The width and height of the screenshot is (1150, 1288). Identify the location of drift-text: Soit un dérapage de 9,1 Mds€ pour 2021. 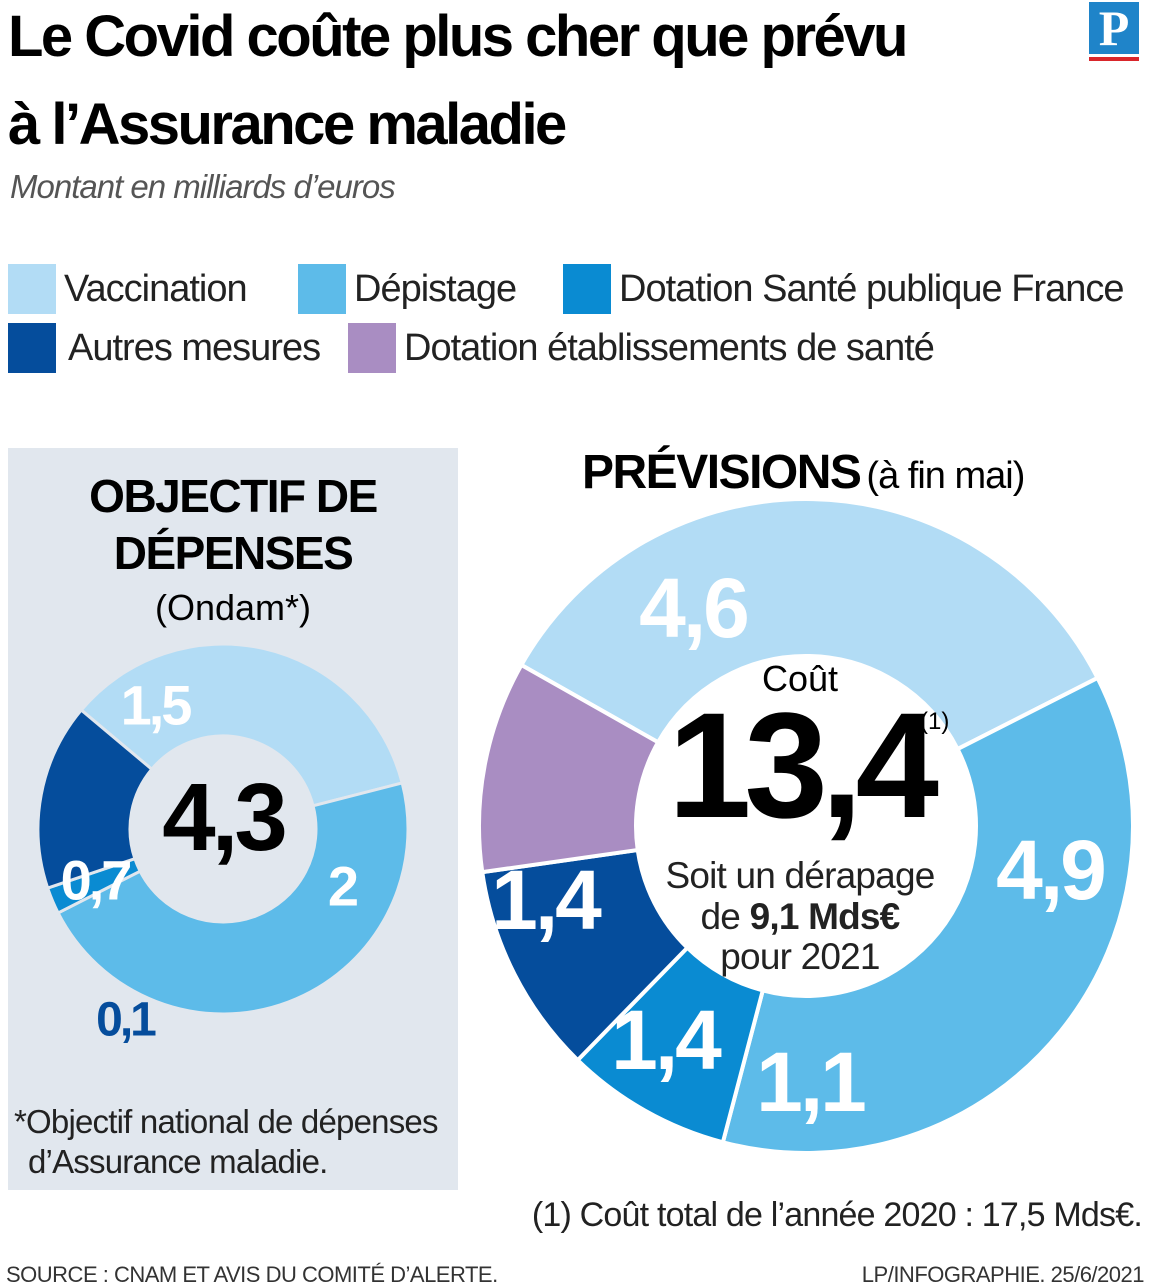
(800, 916).